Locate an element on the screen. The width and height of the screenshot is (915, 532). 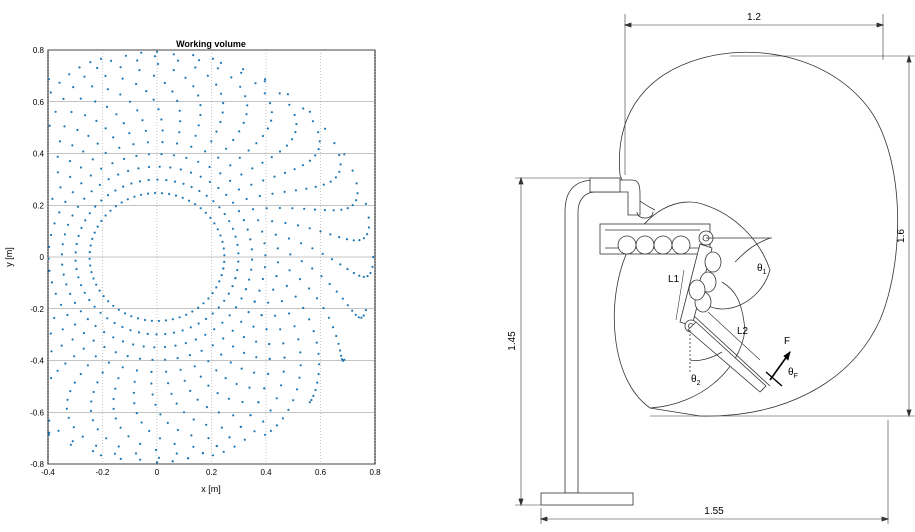
y-tick-label: 0.8 is located at coordinates (39, 50).